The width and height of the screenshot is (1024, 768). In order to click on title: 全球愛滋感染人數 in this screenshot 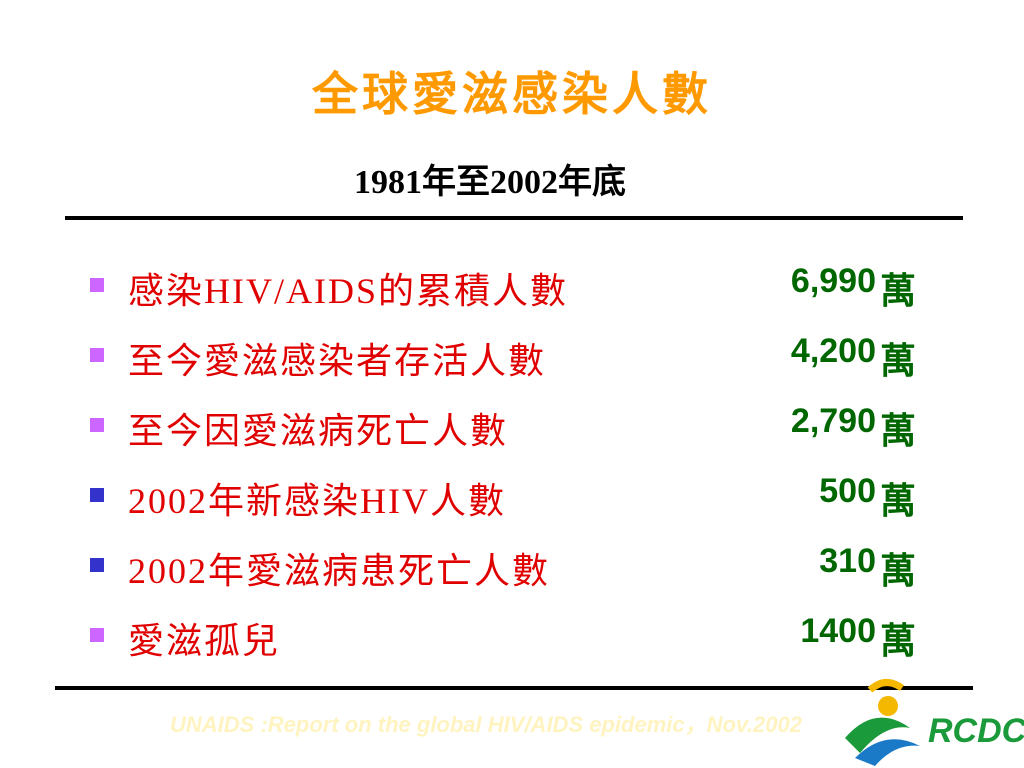, I will do `click(512, 94)`.